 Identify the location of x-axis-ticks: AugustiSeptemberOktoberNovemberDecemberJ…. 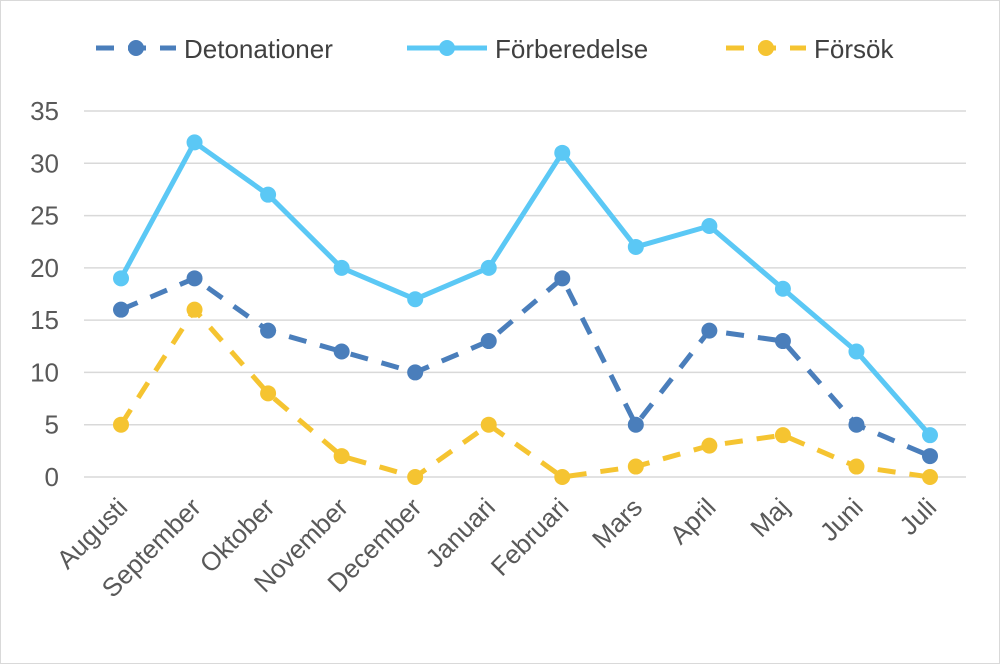
(497, 547).